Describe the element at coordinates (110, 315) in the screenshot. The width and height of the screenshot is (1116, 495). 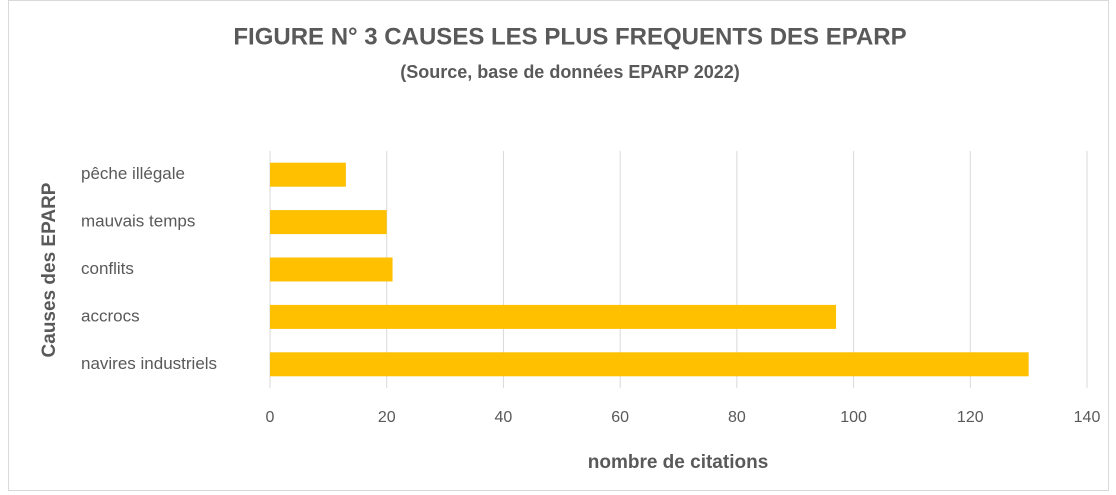
I see `y-tick-label: accrocs` at that location.